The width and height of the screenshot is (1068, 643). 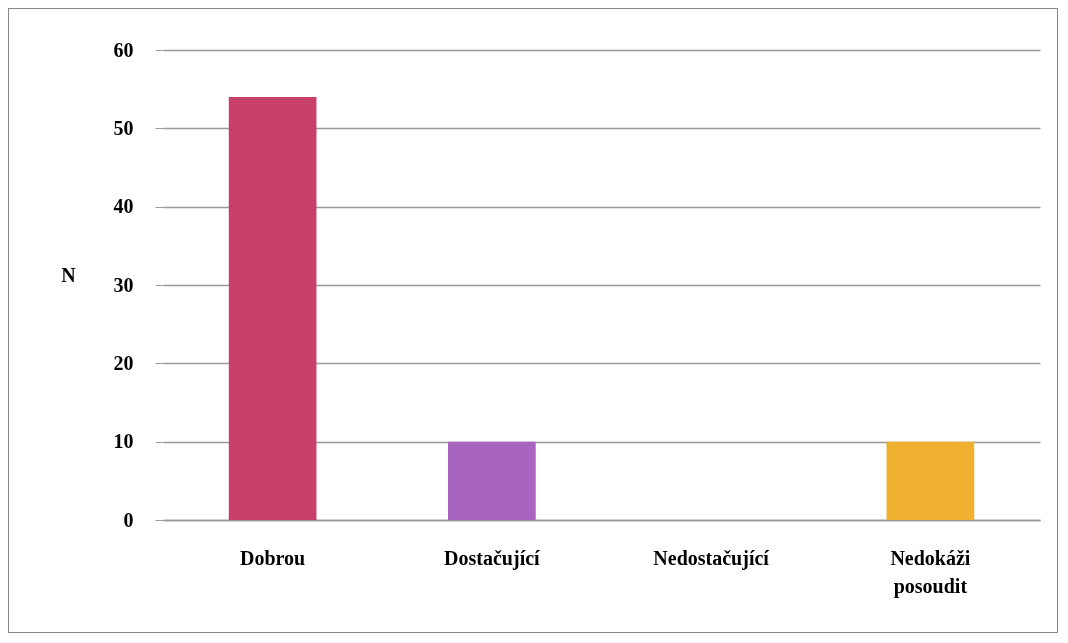 What do you see at coordinates (273, 557) in the screenshot?
I see `x-tick-label: Dobrou` at bounding box center [273, 557].